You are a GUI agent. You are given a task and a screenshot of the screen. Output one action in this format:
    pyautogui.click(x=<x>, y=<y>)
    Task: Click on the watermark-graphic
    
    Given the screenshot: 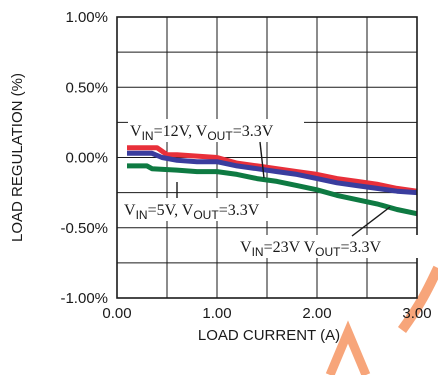 What is the action you would take?
    pyautogui.click(x=381, y=320)
    